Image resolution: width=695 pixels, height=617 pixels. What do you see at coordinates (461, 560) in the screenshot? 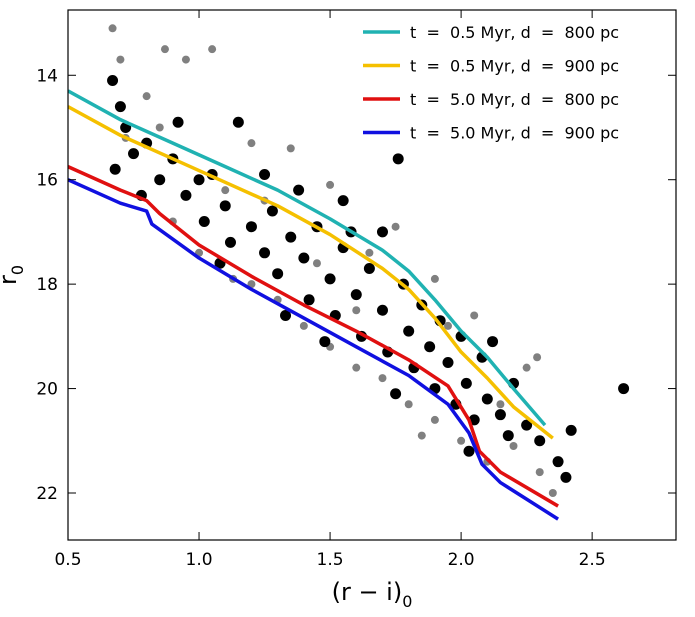
I see `x-tick-label: 2.0` at bounding box center [461, 560].